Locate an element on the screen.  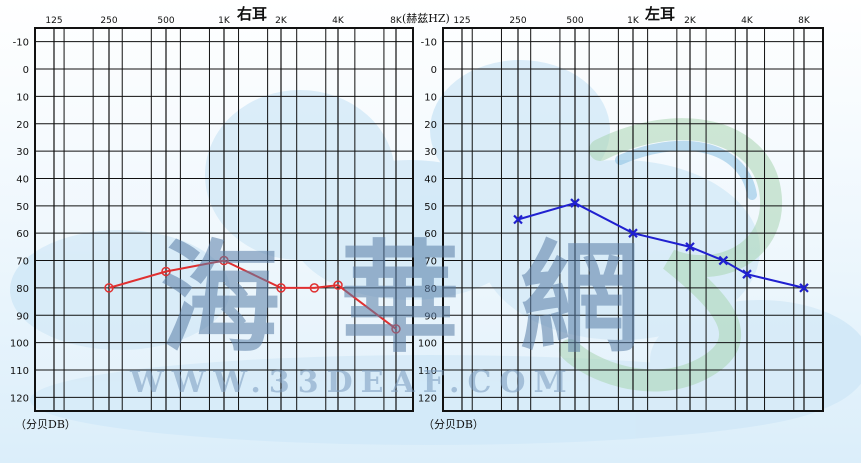
right-ear-y-tick-label: 60 is located at coordinates (22, 234).